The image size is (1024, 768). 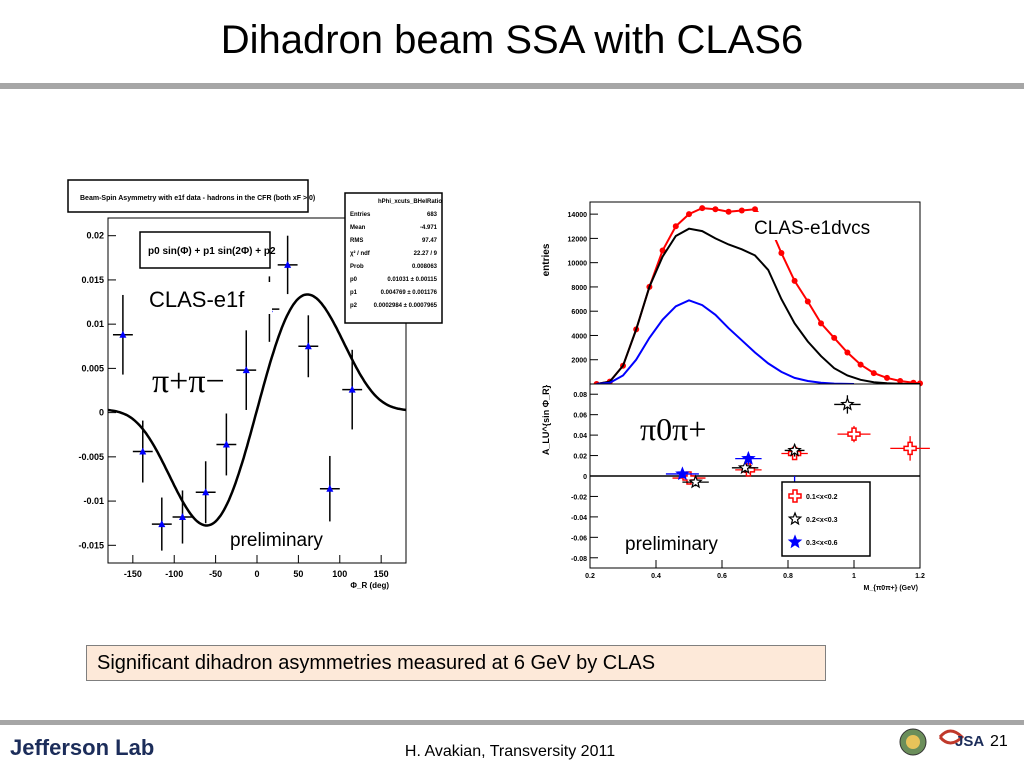 I want to click on rb-xtick-label: 0.2, so click(x=590, y=576).